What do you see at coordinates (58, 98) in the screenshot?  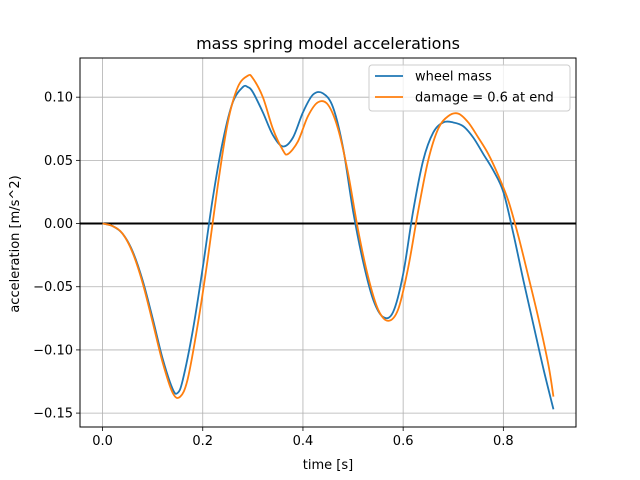 I see `y-tick-label: 0.10` at bounding box center [58, 98].